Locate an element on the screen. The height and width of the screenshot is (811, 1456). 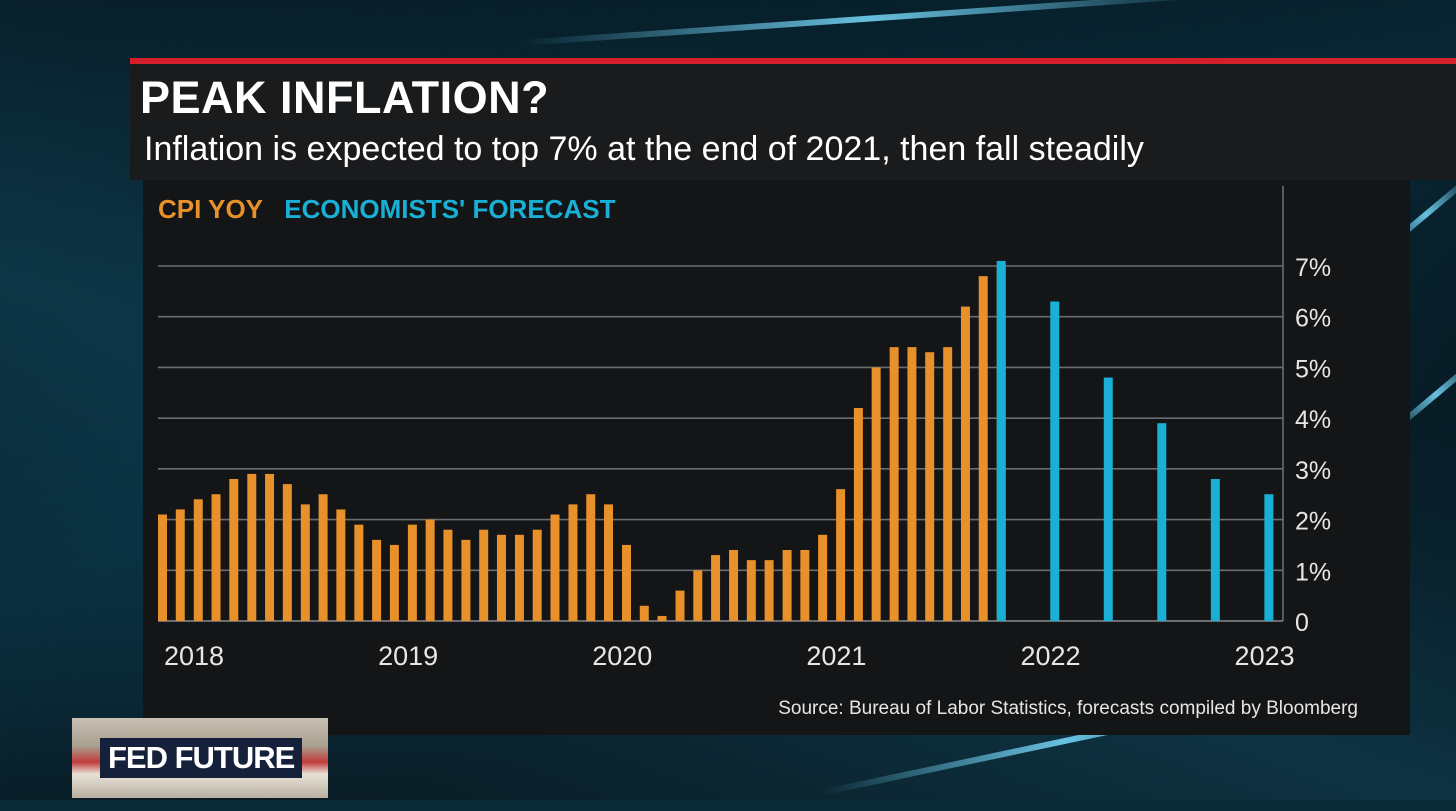
x-tick-label: 2019 is located at coordinates (408, 656).